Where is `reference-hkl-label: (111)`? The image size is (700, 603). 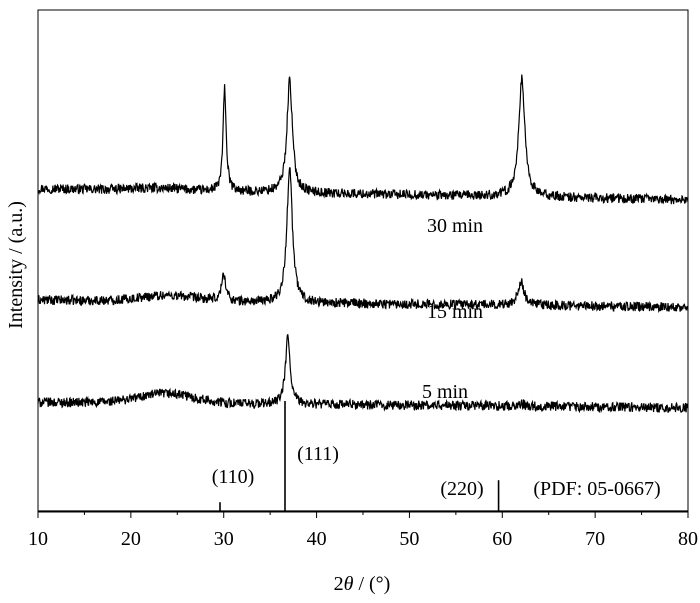 reference-hkl-label: (111) is located at coordinates (318, 454).